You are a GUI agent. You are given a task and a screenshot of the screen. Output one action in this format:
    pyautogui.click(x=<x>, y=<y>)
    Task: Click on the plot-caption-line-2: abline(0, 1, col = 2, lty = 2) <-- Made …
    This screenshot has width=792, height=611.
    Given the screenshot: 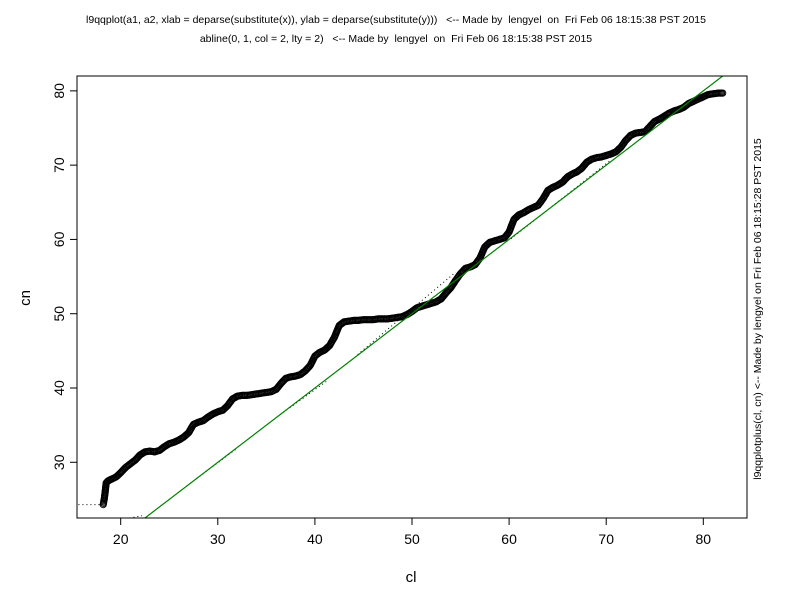 What is the action you would take?
    pyautogui.click(x=396, y=39)
    